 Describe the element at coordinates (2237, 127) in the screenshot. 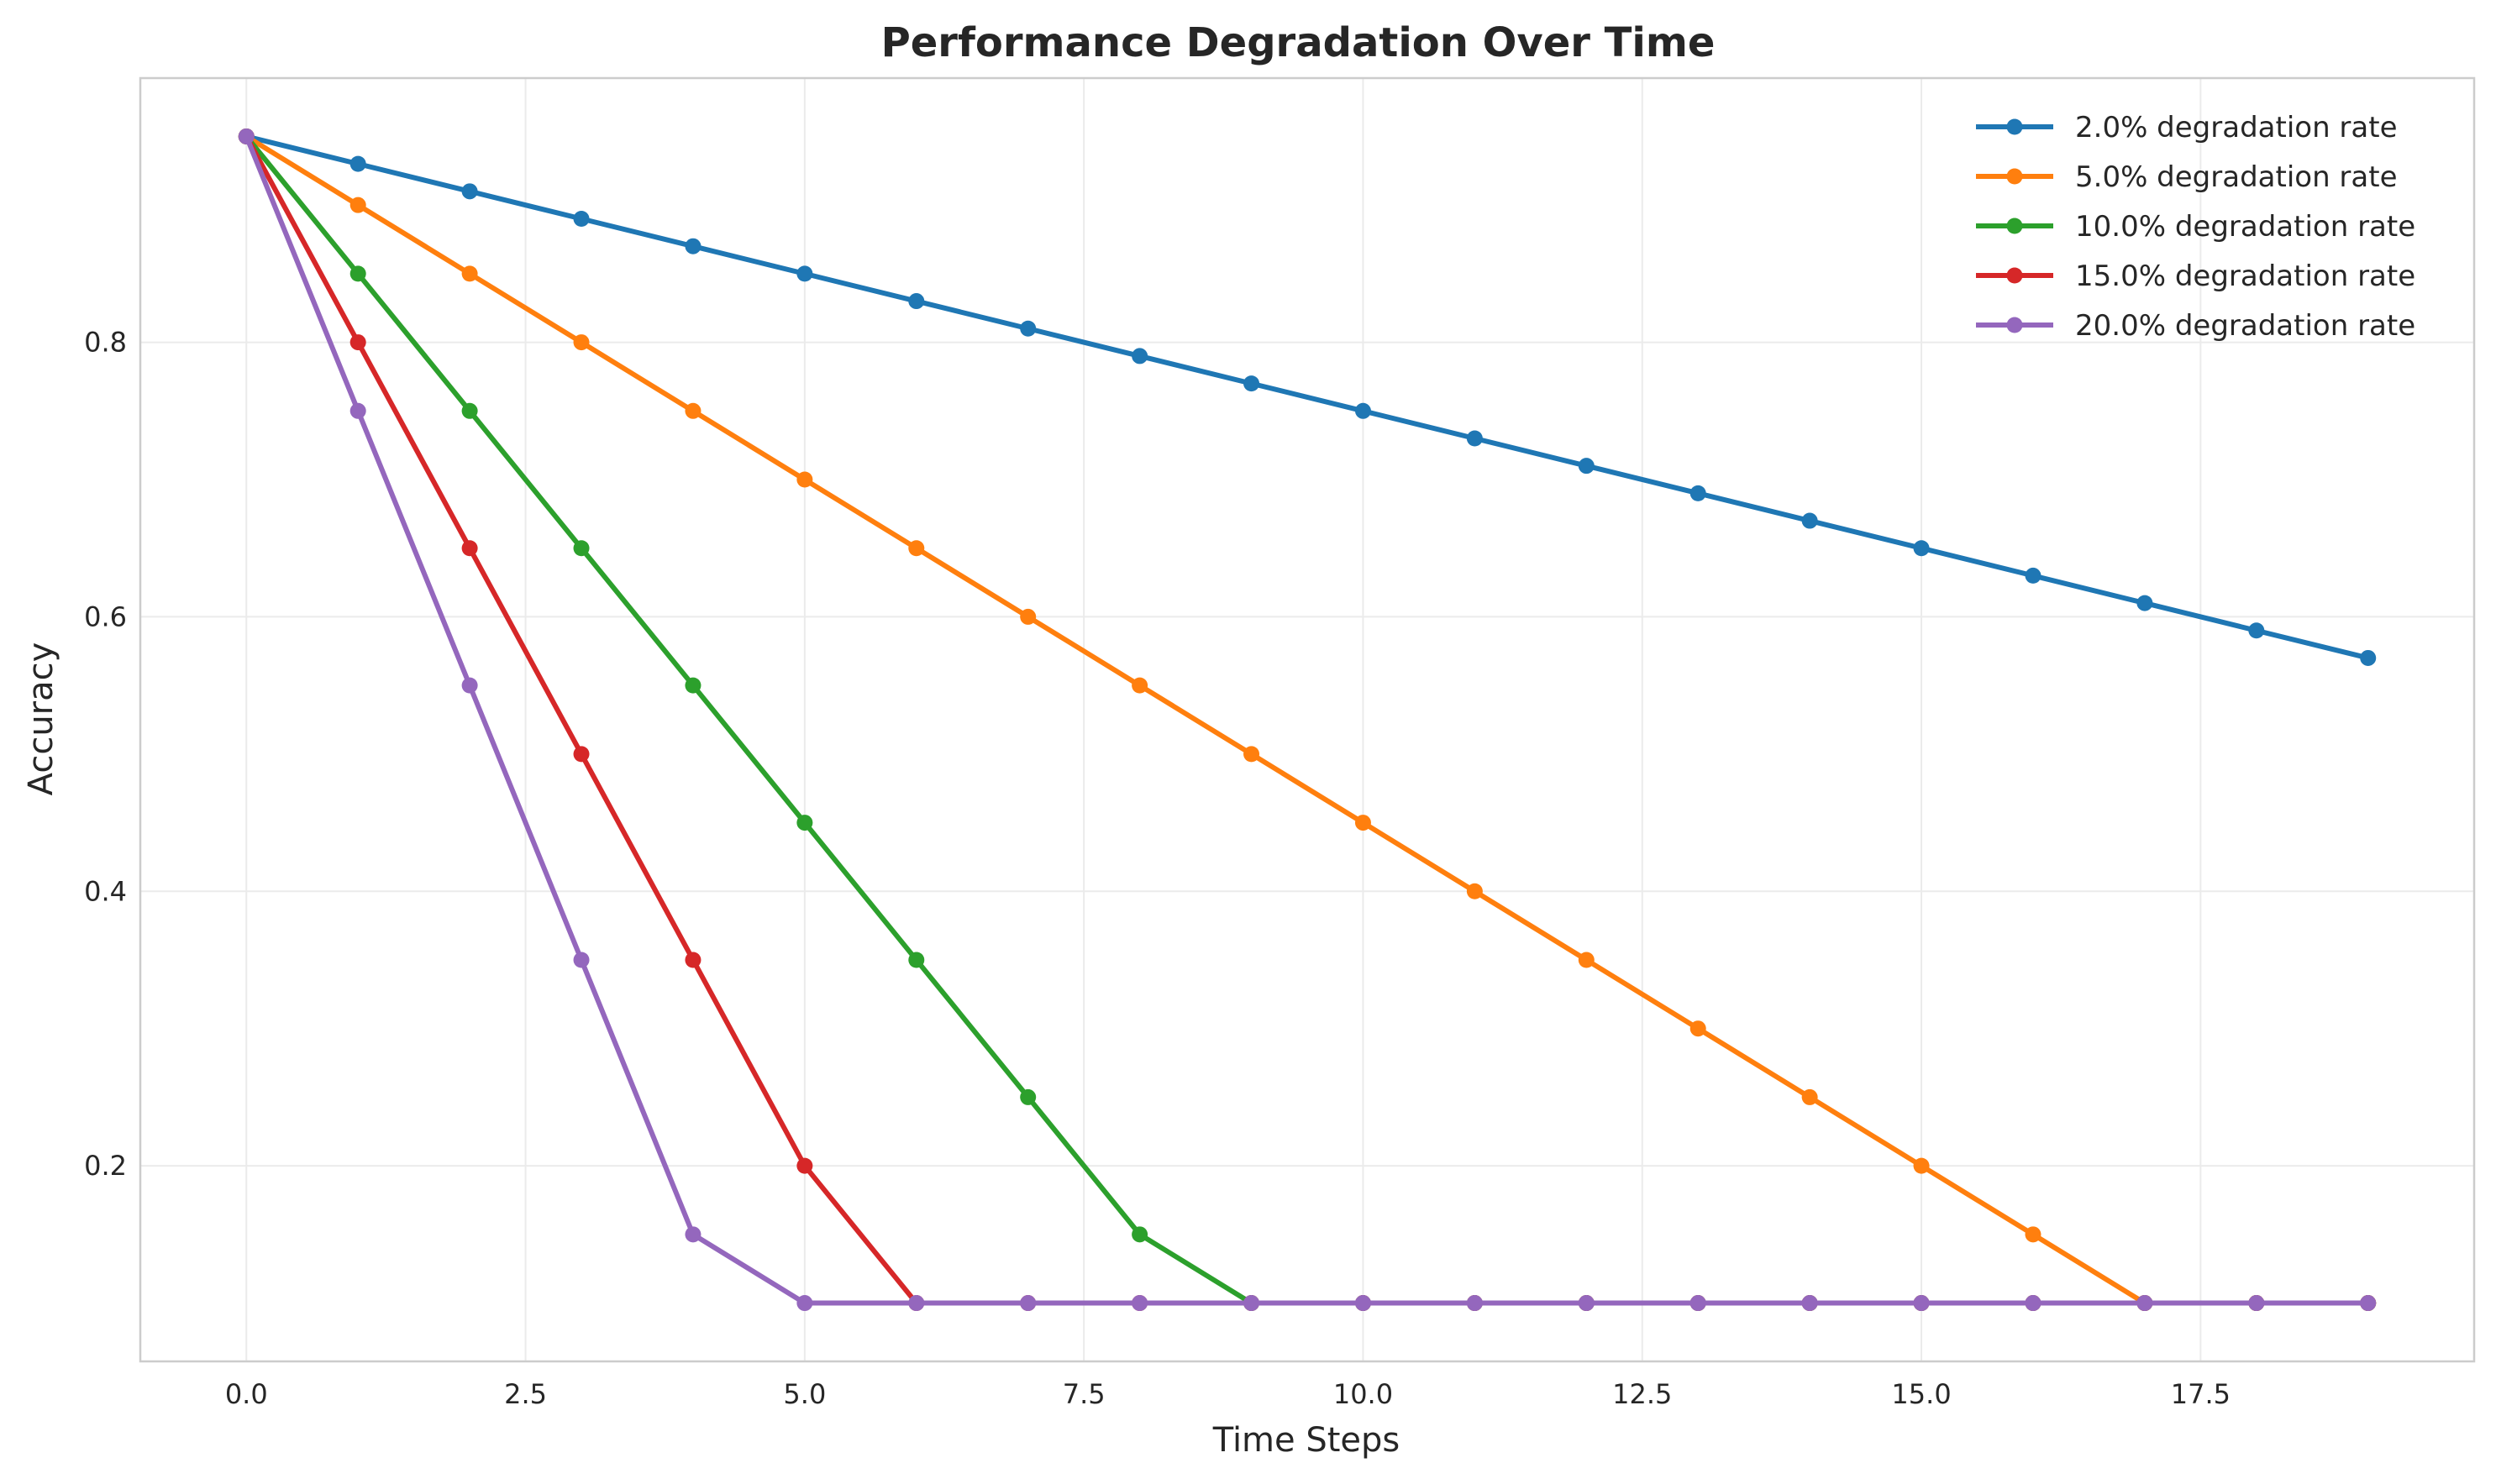

I see `legend-label: 2.0% degradation rate` at that location.